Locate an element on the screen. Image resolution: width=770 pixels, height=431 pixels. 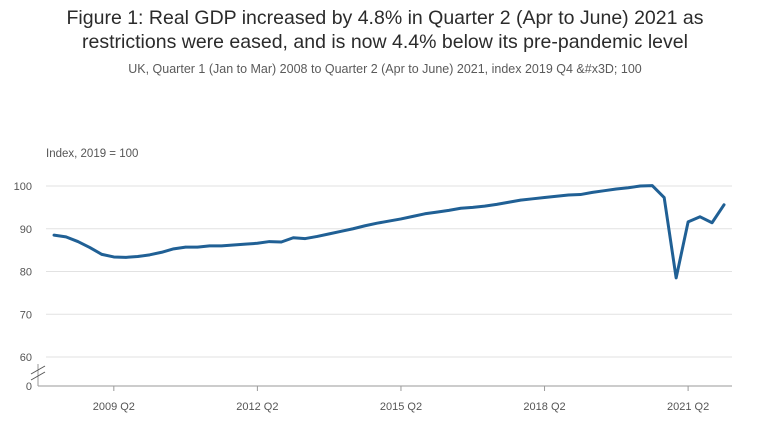
x-tick-label-2012-q2: 2012 Q2 is located at coordinates (257, 407).